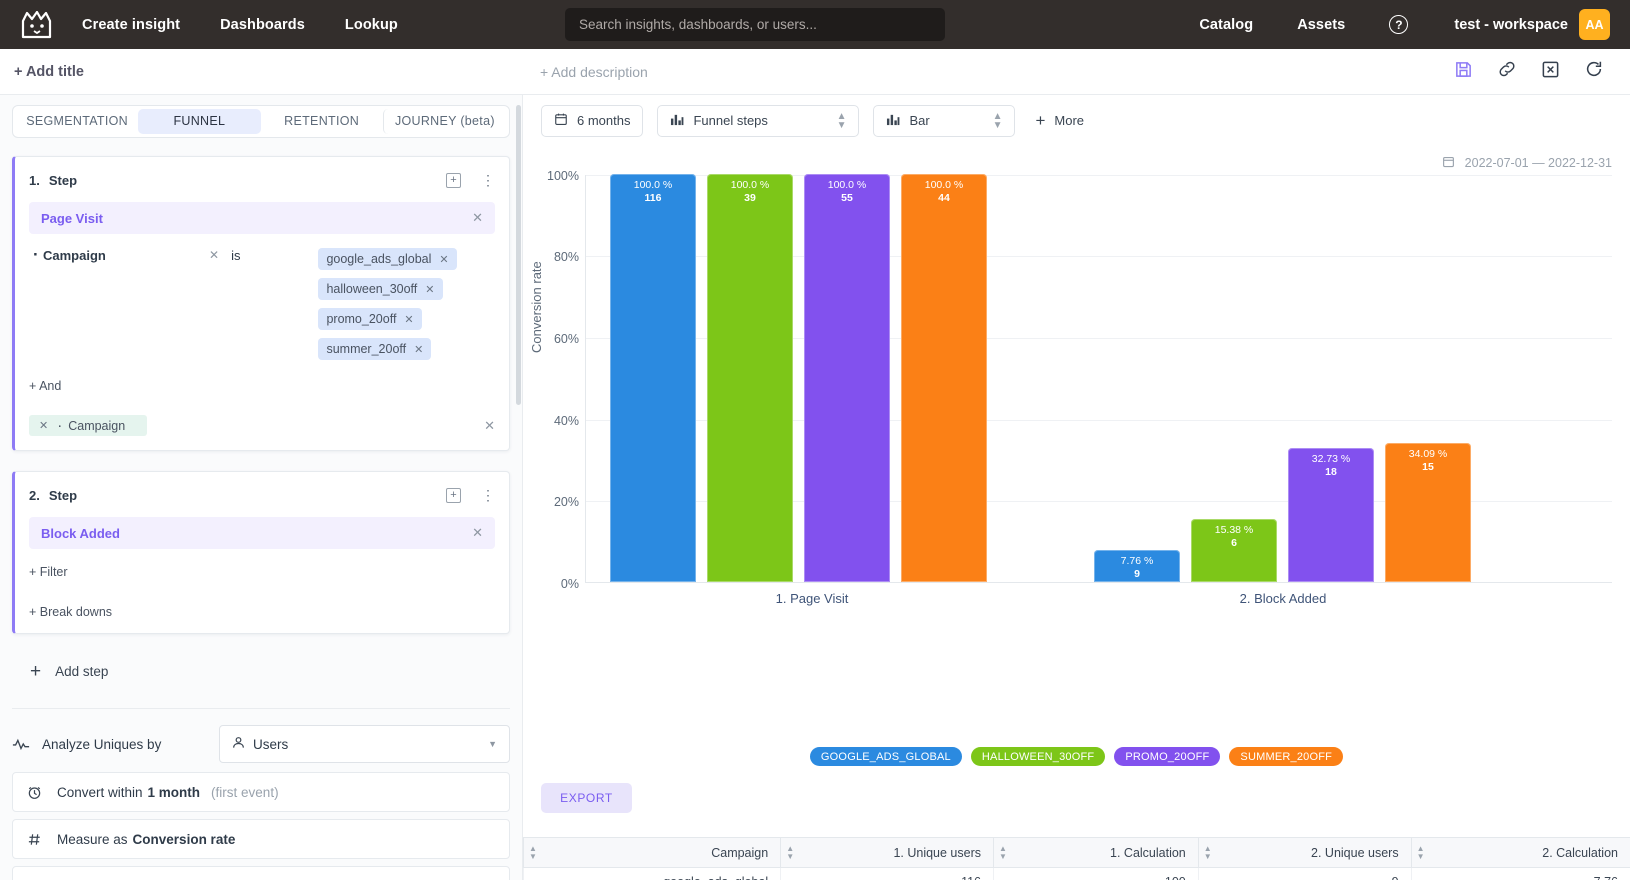 The height and width of the screenshot is (880, 1630). Describe the element at coordinates (815, 72) in the screenshot. I see `insight-title-bar: + Add title + Add description` at that location.